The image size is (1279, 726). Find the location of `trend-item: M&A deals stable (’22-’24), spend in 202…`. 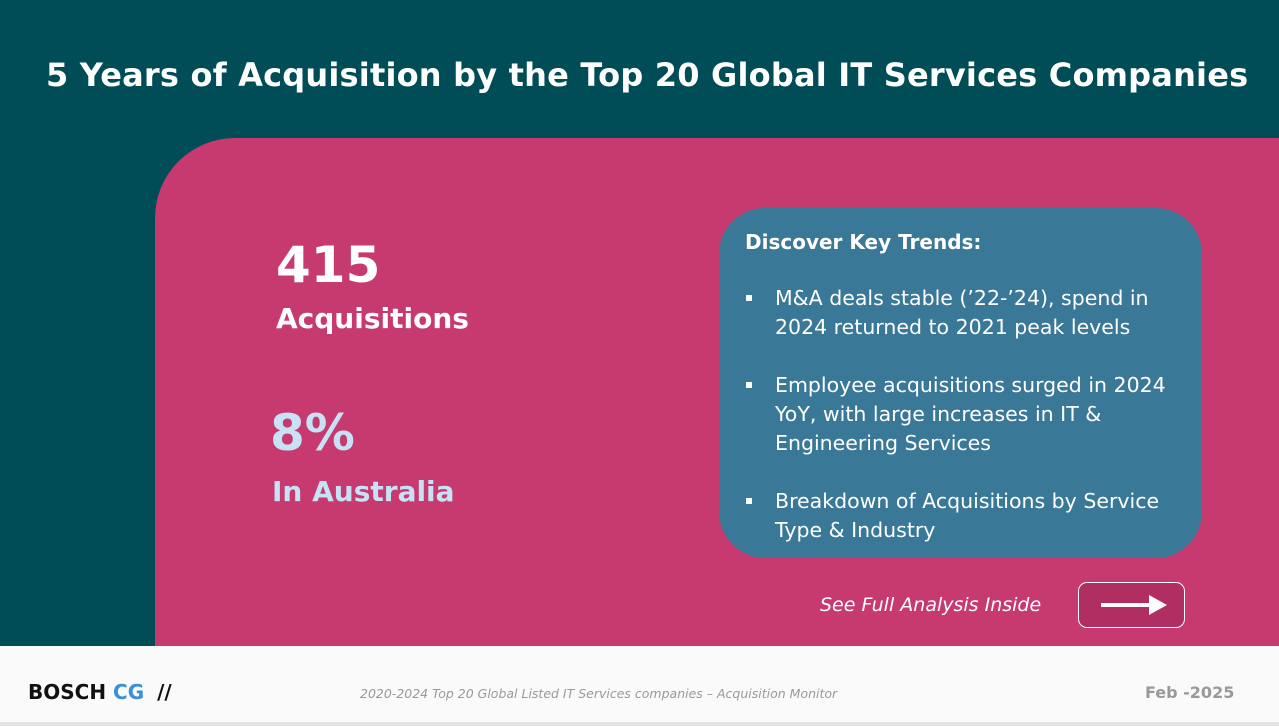

trend-item: M&A deals stable (’22-’24), spend in 202… is located at coordinates (965, 313).